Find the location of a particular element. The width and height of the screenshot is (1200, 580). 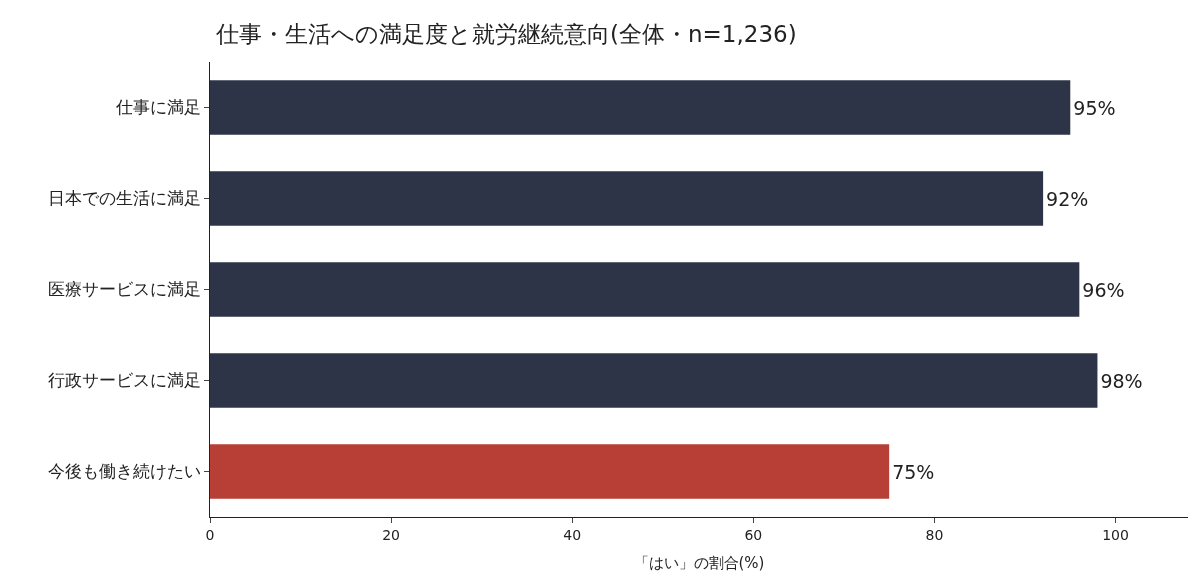

y-tick-label: 仕事に満足 is located at coordinates (157, 107).